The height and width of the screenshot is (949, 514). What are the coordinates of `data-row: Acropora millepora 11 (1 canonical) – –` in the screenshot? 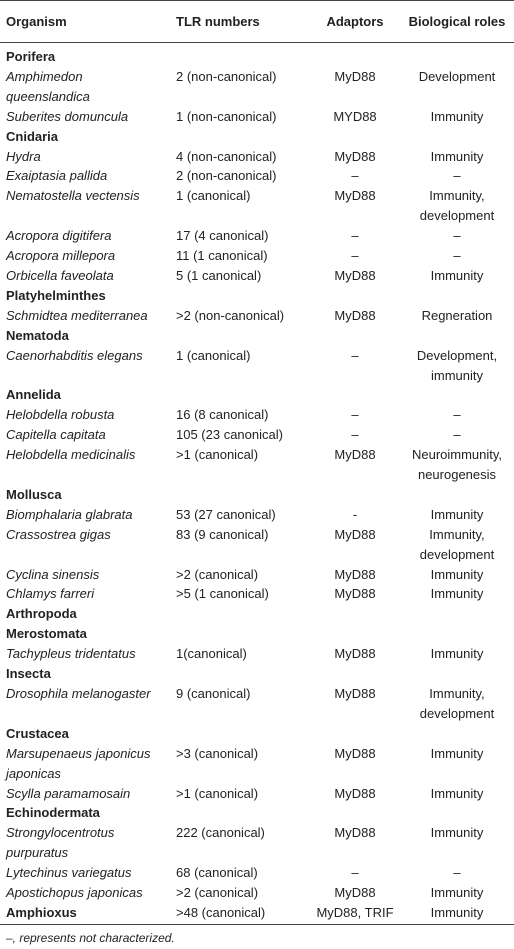 It's located at (257, 256).